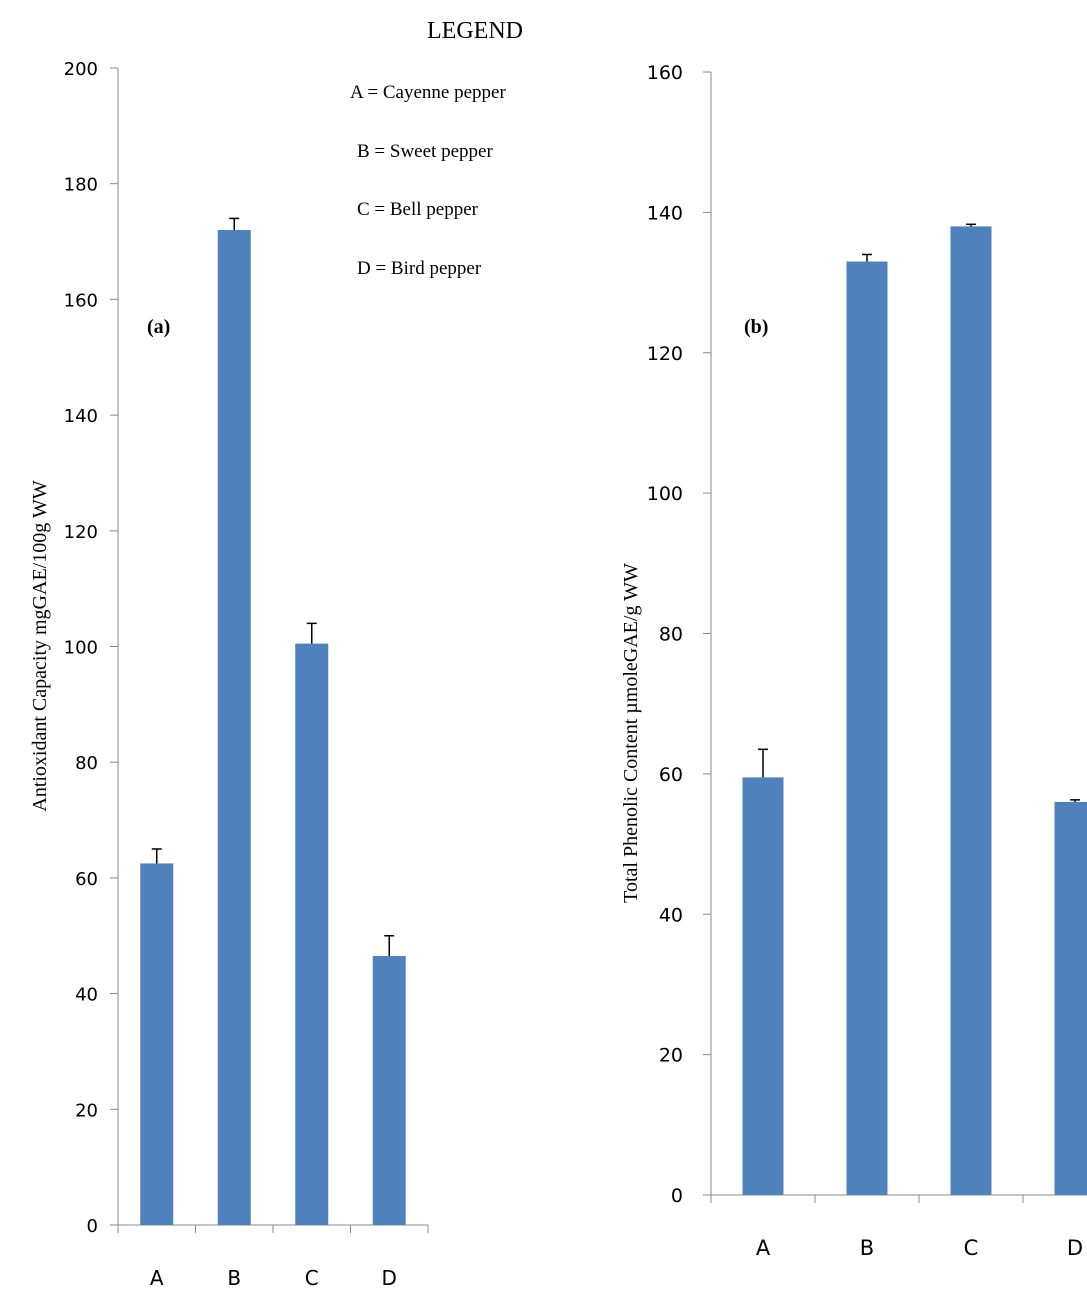  Describe the element at coordinates (671, 1056) in the screenshot. I see `y-tick-label-b-1: 20` at that location.